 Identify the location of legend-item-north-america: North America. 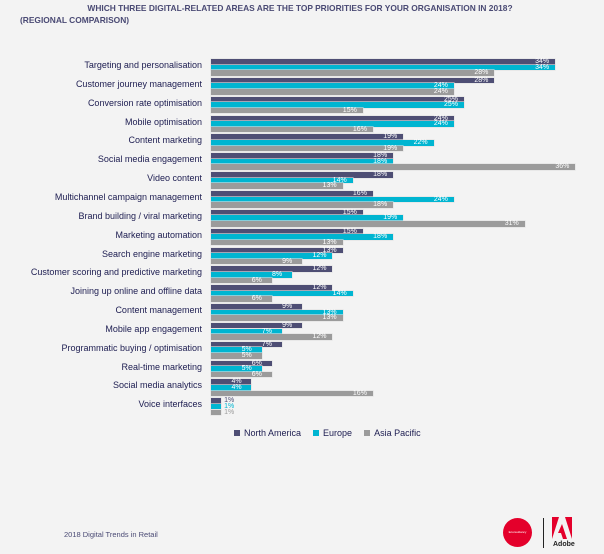
(267, 433).